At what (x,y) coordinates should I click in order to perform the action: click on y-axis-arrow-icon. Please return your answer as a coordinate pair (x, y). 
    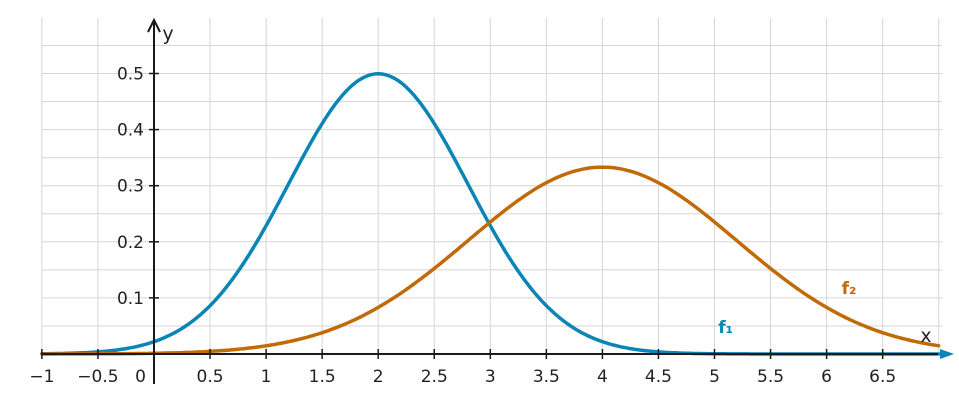
    Looking at the image, I should click on (154, 25).